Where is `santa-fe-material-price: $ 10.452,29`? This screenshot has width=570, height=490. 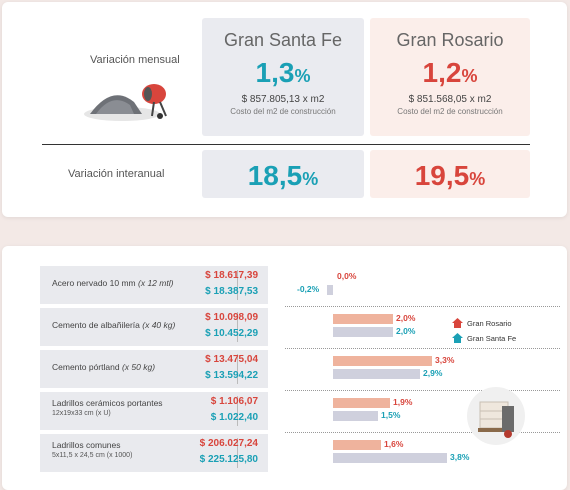
santa-fe-material-price: $ 10.452,29 is located at coordinates (231, 333).